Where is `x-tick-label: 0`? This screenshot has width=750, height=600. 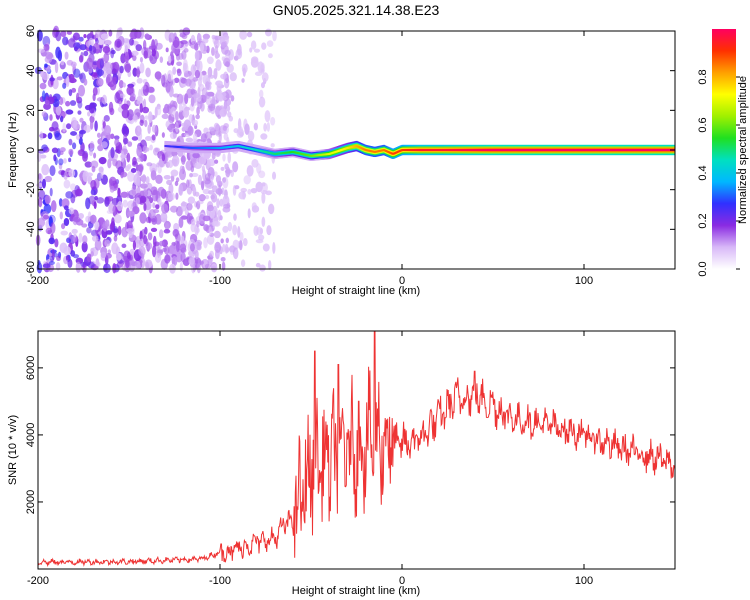 x-tick-label: 0 is located at coordinates (402, 581).